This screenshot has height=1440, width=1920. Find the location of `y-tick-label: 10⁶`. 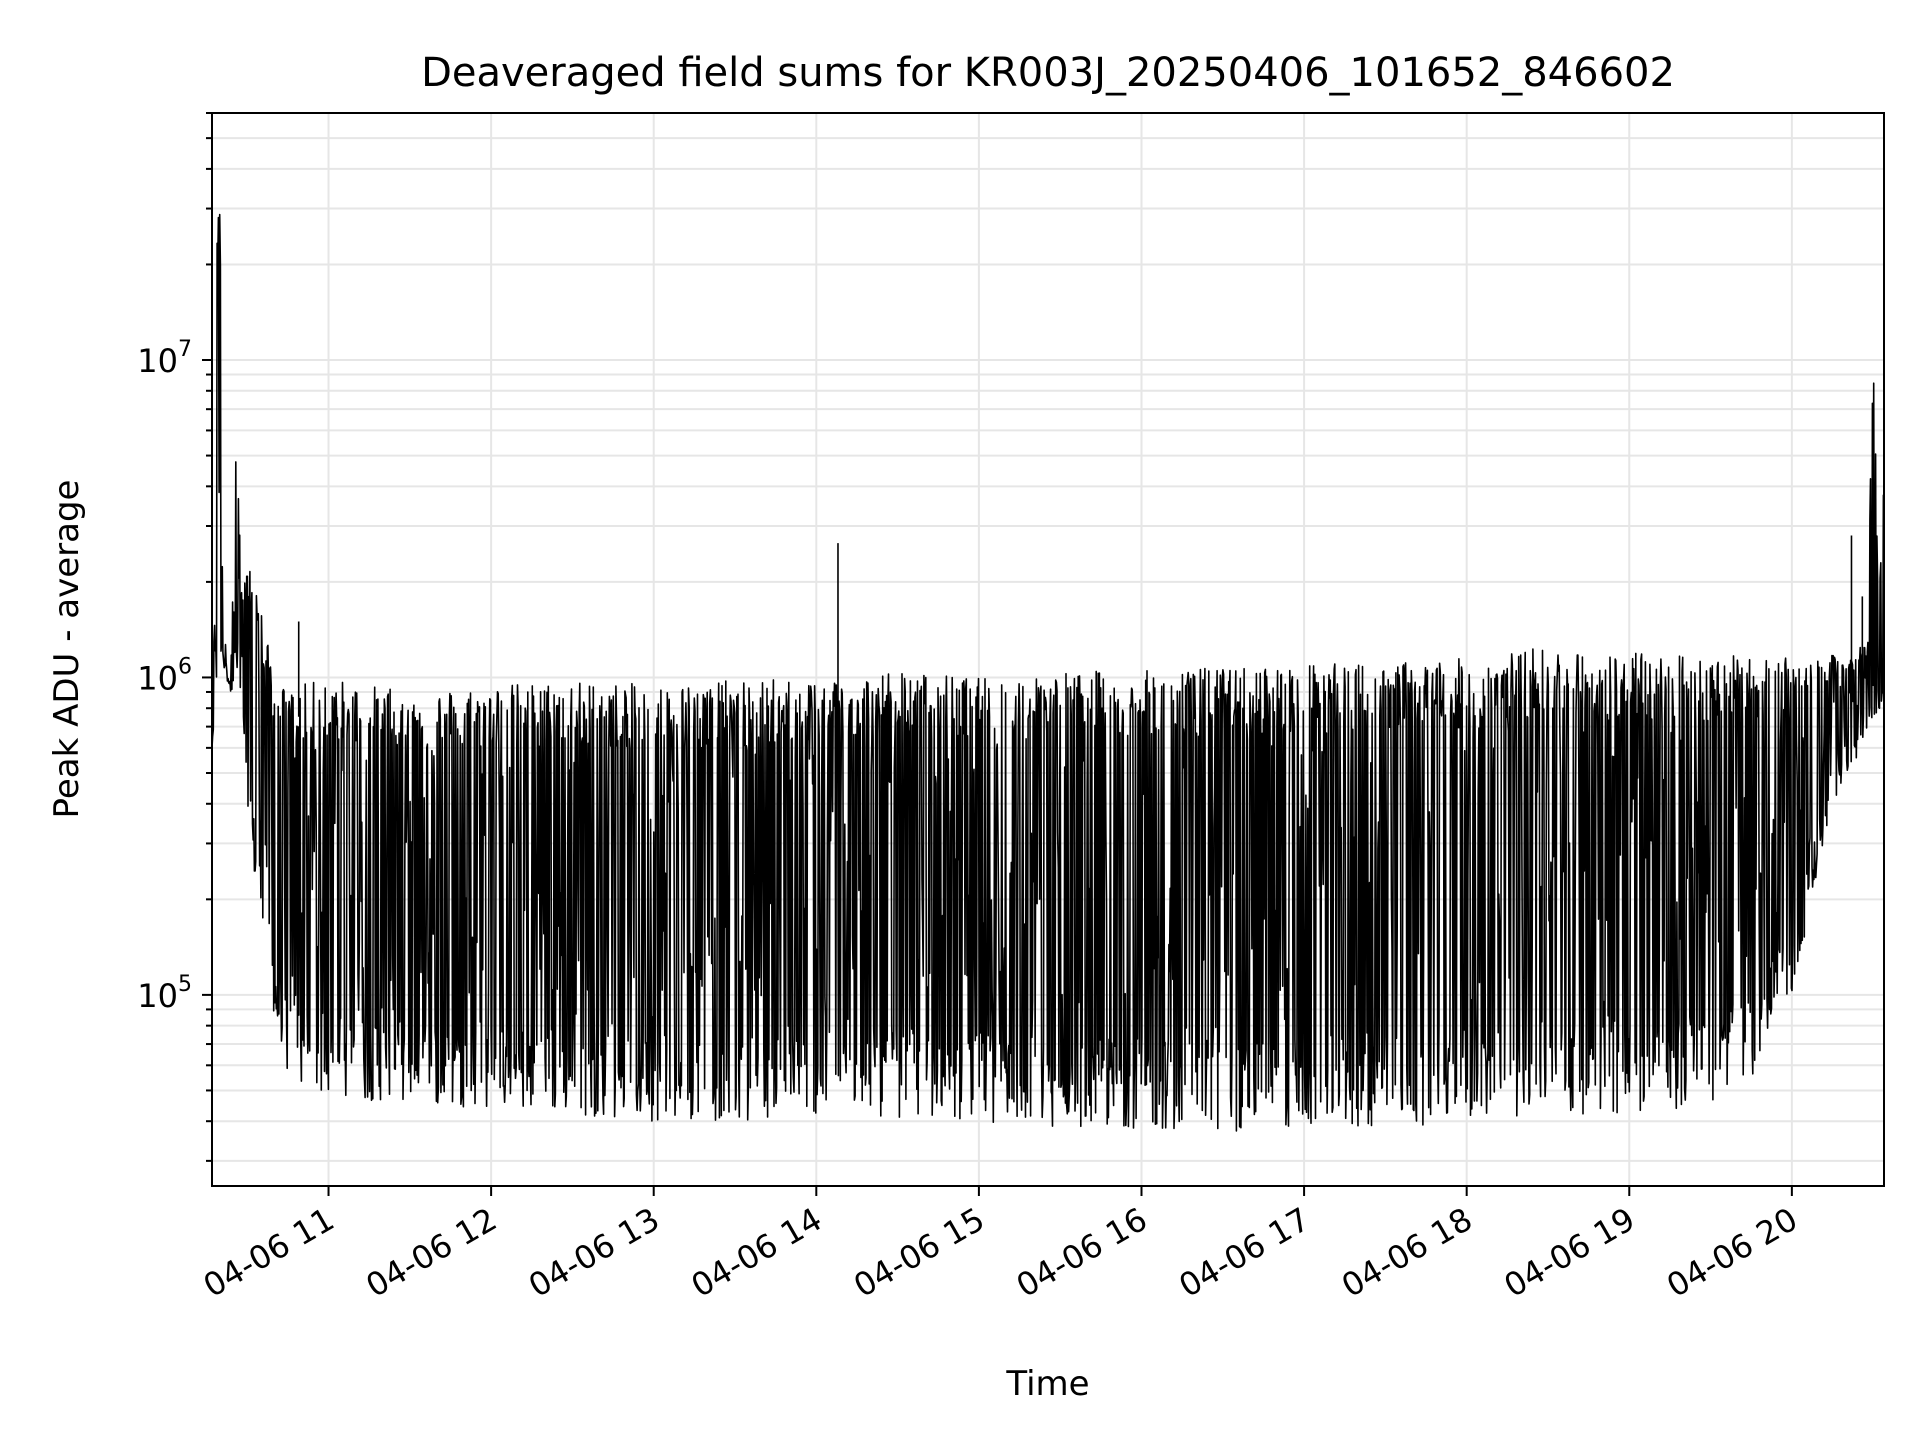

y-tick-label: 10⁶ is located at coordinates (164, 675).